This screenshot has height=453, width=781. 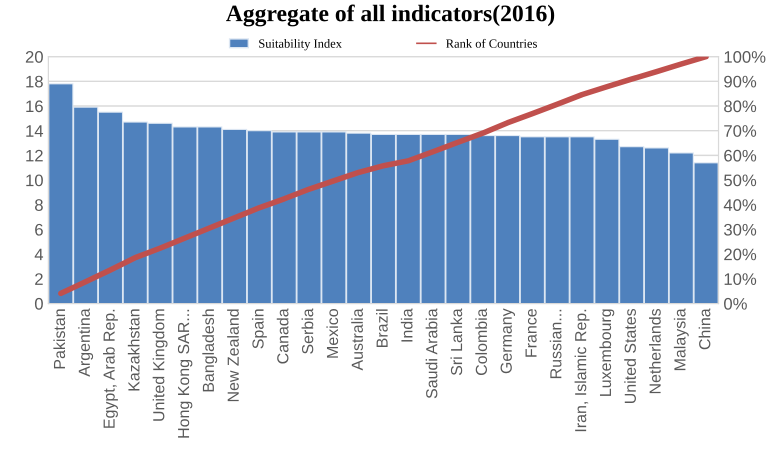 I want to click on x-tick-label: Serbia, so click(x=308, y=331).